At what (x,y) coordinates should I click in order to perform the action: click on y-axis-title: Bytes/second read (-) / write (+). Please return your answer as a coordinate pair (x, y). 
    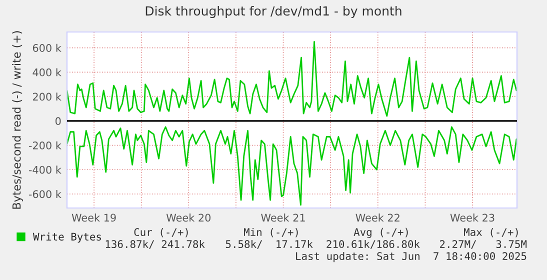
    Looking at the image, I should click on (17, 120).